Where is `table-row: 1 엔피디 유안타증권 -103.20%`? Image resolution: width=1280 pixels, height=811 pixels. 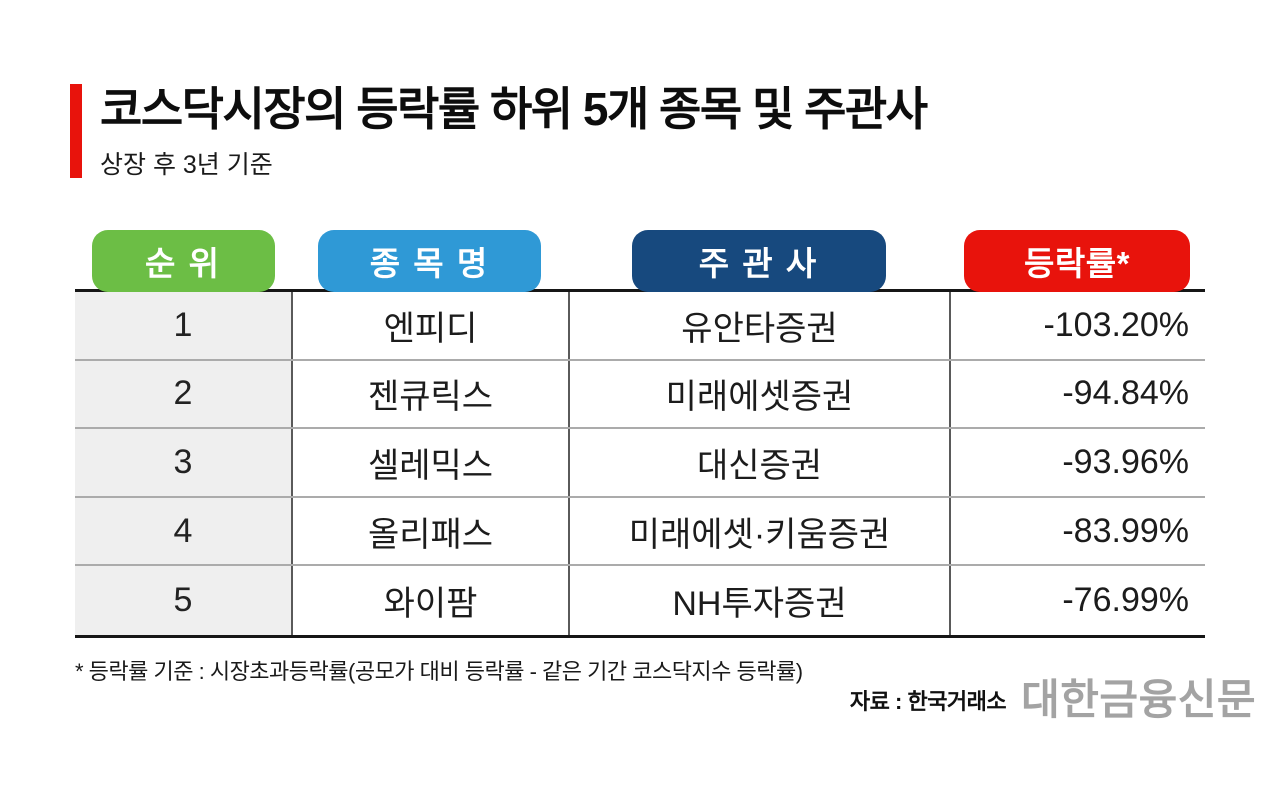 table-row: 1 엔피디 유안타증권 -103.20% is located at coordinates (640, 326).